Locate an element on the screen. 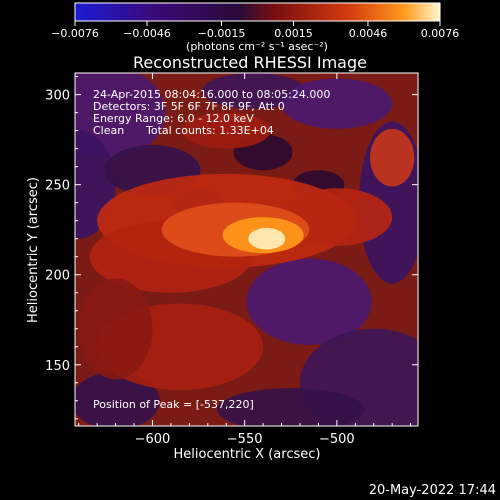 This screenshot has width=500, height=500. colorbar-tick-label: −0.0015 is located at coordinates (222, 33).